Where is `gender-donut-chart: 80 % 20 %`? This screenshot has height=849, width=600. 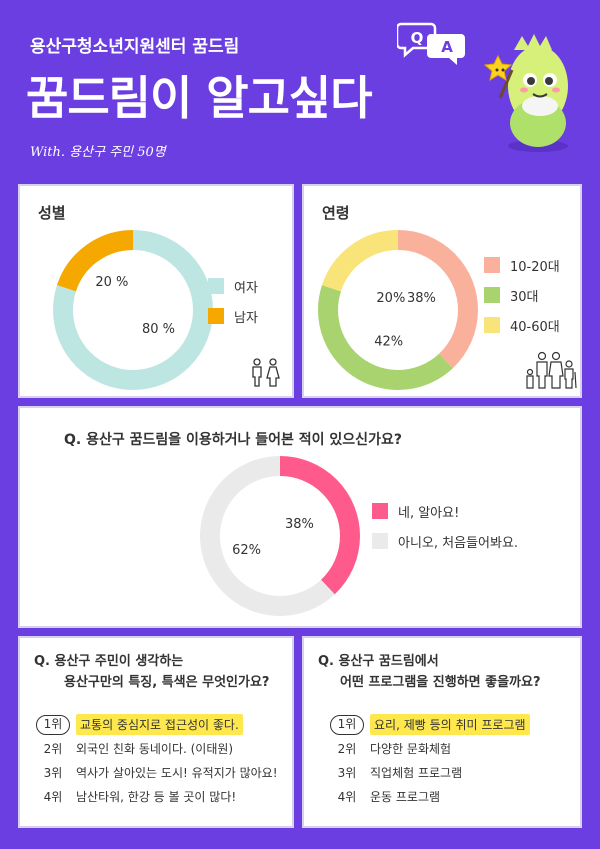 gender-donut-chart: 80 % 20 % is located at coordinates (133, 310).